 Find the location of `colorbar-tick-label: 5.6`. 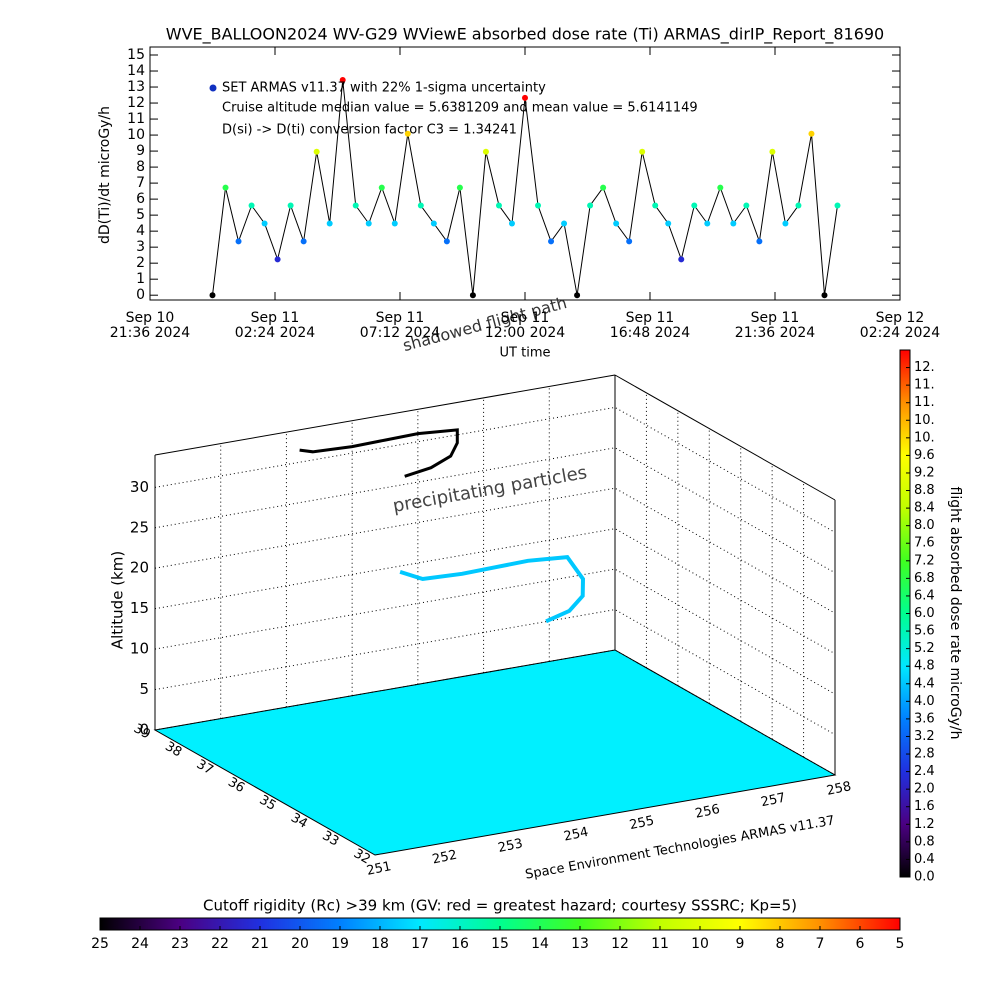

colorbar-tick-label: 5.6 is located at coordinates (924, 631).